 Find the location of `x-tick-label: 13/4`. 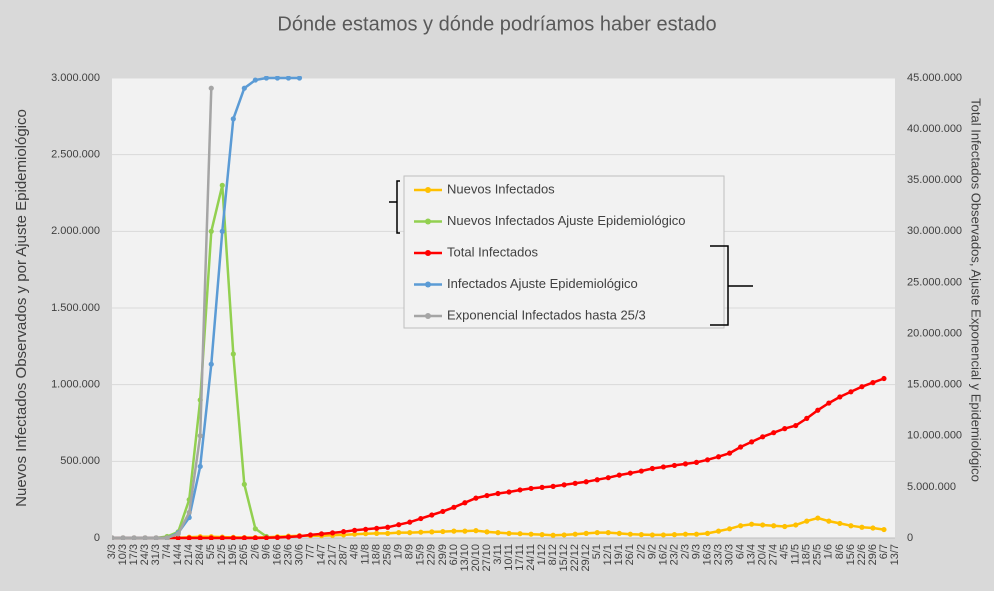

x-tick-label: 13/4 is located at coordinates (752, 554).